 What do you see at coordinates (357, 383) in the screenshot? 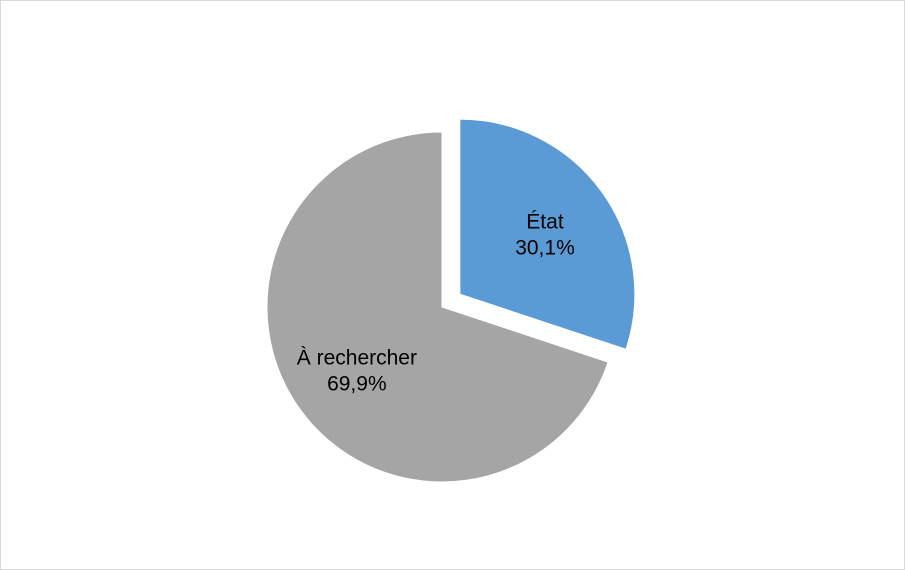
I see `slice-value-label-1: 69,9%` at bounding box center [357, 383].